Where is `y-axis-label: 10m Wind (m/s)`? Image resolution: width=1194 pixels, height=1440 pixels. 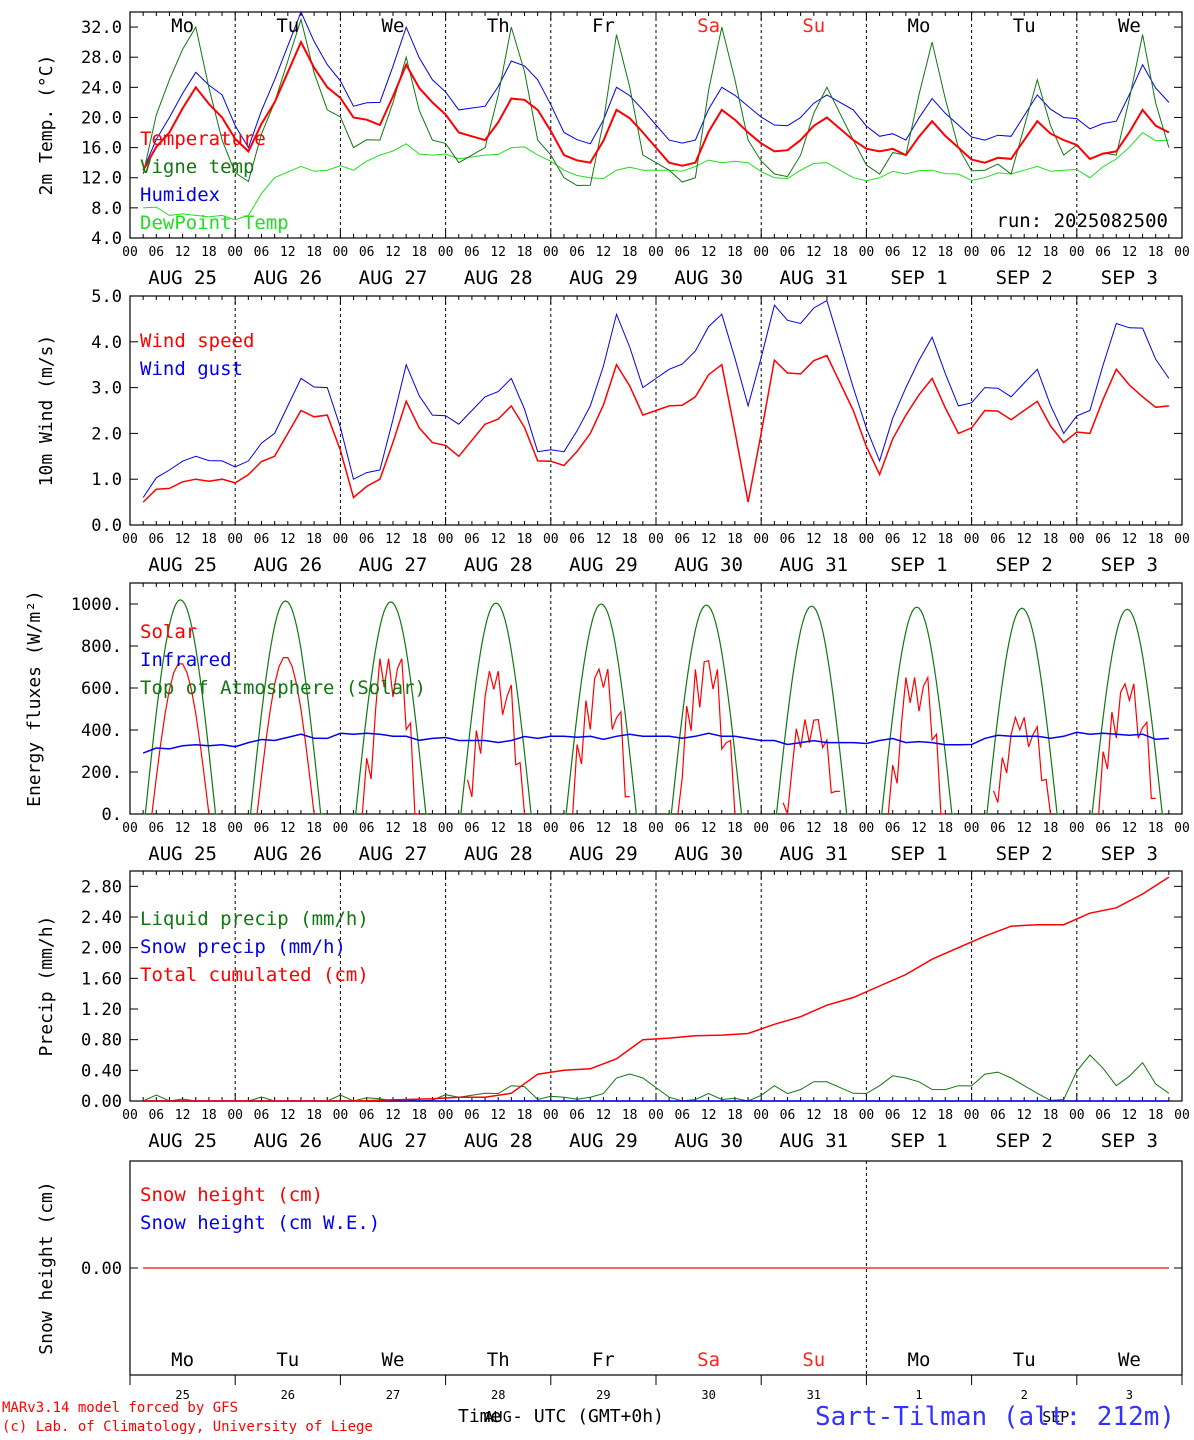 y-axis-label: 10m Wind (m/s) is located at coordinates (46, 411).